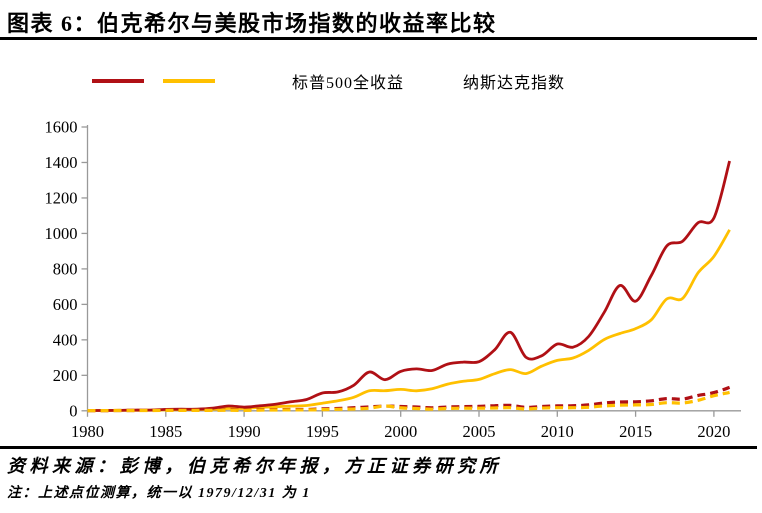  Describe the element at coordinates (557, 431) in the screenshot. I see `x-tick-label: 2010` at that location.